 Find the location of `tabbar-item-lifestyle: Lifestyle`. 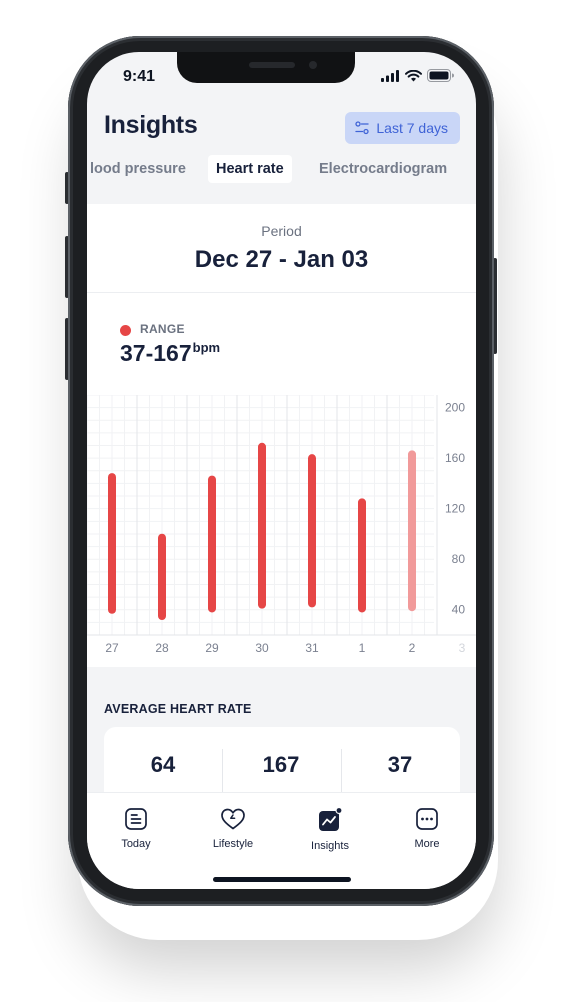

tabbar-item-lifestyle: Lifestyle is located at coordinates (233, 828).